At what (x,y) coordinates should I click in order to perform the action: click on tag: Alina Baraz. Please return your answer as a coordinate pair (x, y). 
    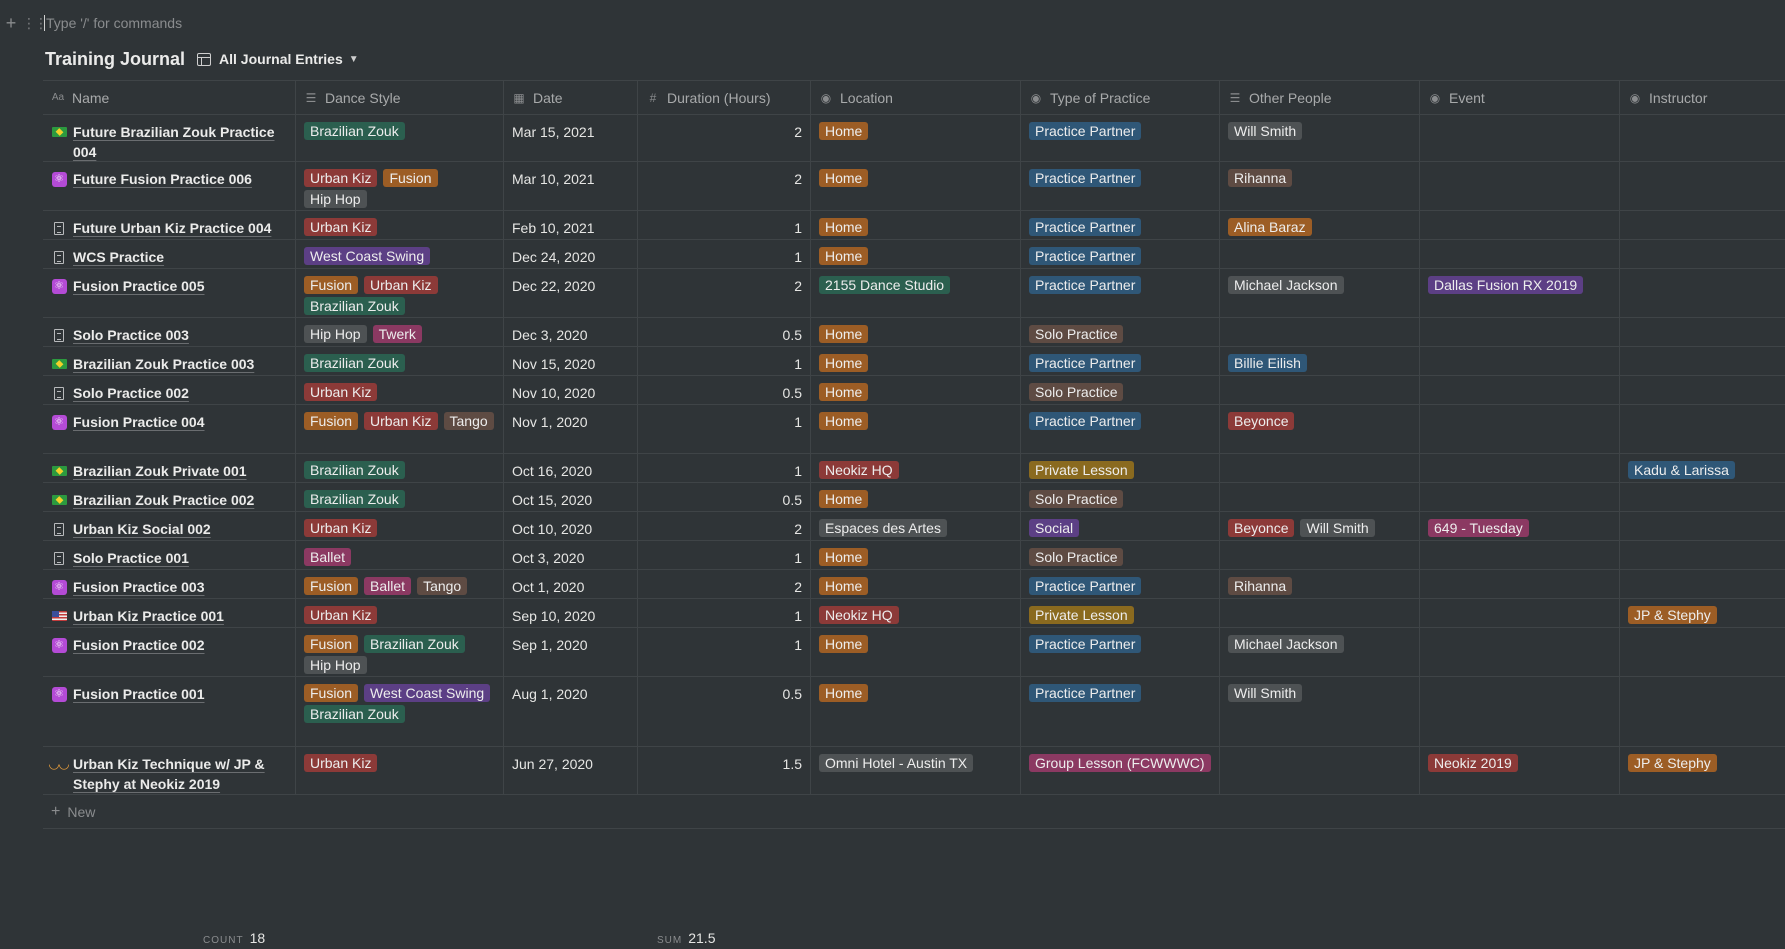
    Looking at the image, I should click on (1270, 227).